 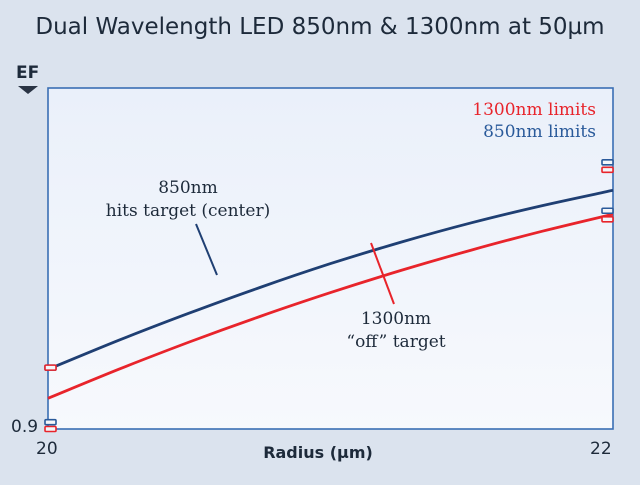 What do you see at coordinates (24, 427) in the screenshot?
I see `y-tick-label: 0.9` at bounding box center [24, 427].